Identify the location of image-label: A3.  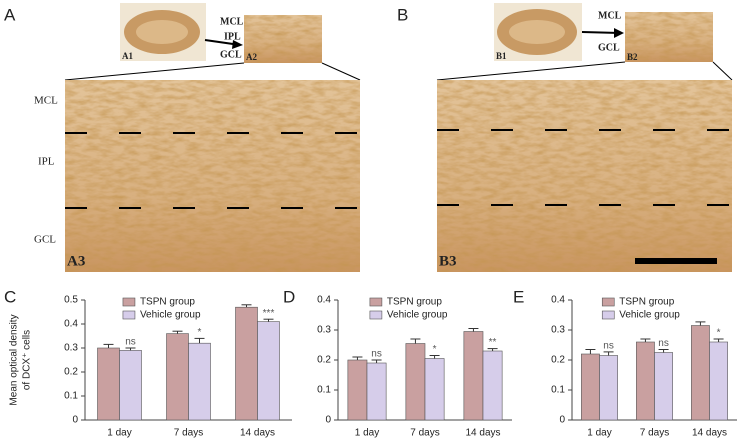
(76, 261).